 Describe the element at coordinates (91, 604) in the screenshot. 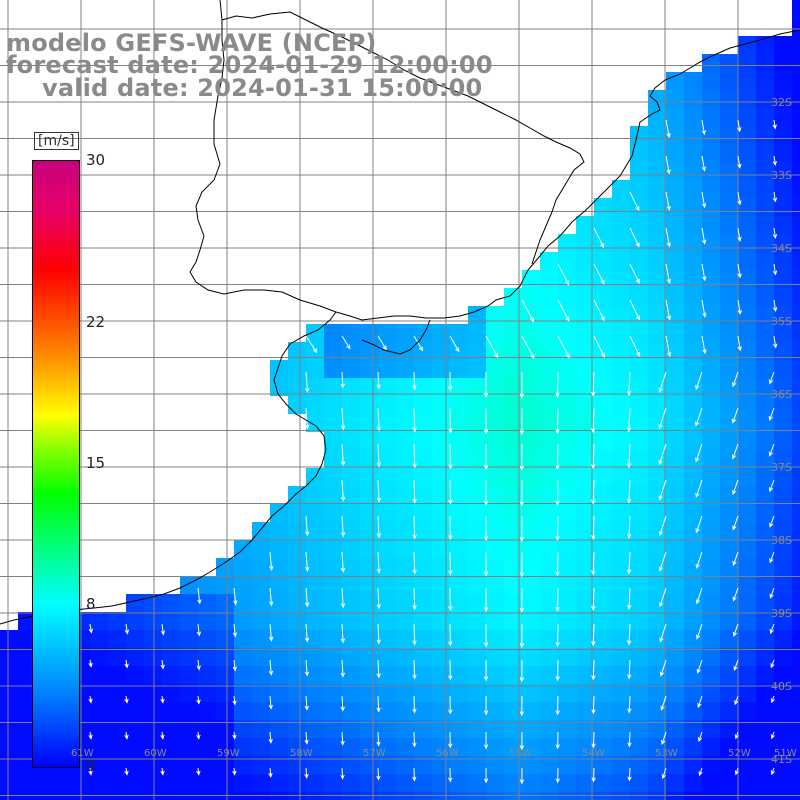

I see `colorbar-tick-label: 8` at that location.